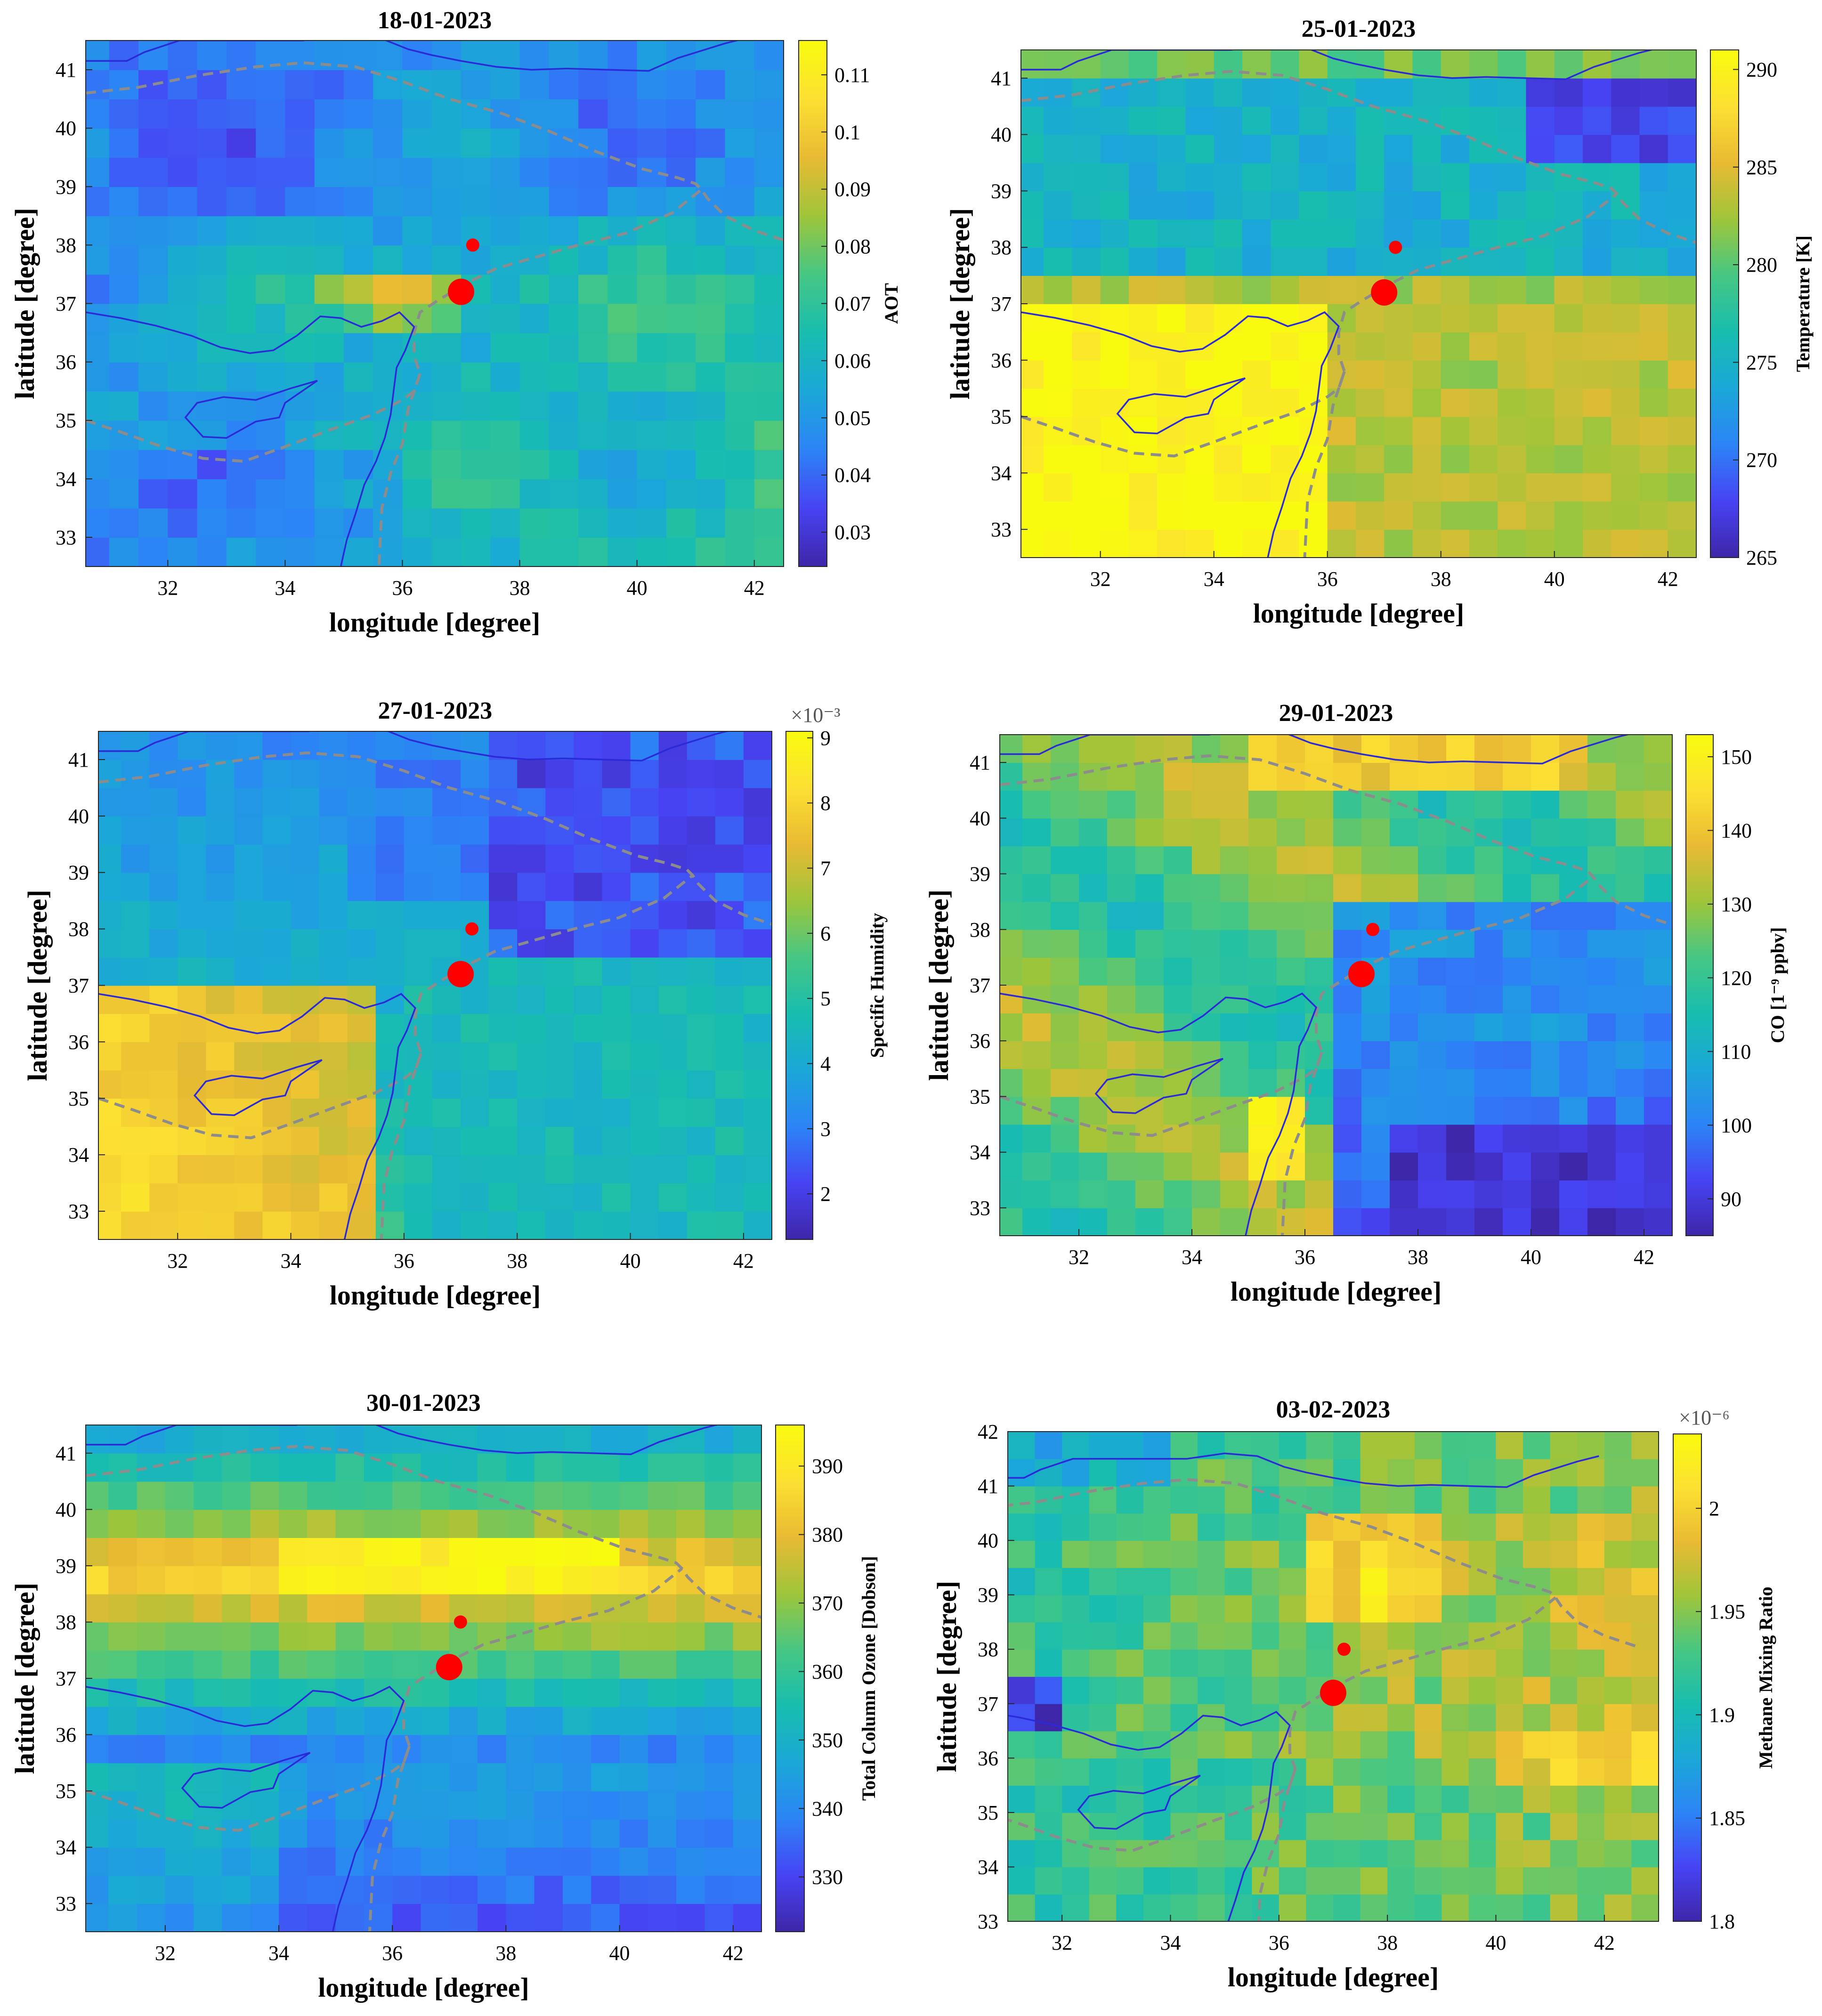 The height and width of the screenshot is (2016, 1822). What do you see at coordinates (1385, 292) in the screenshot?
I see `epicenter-large-marker` at bounding box center [1385, 292].